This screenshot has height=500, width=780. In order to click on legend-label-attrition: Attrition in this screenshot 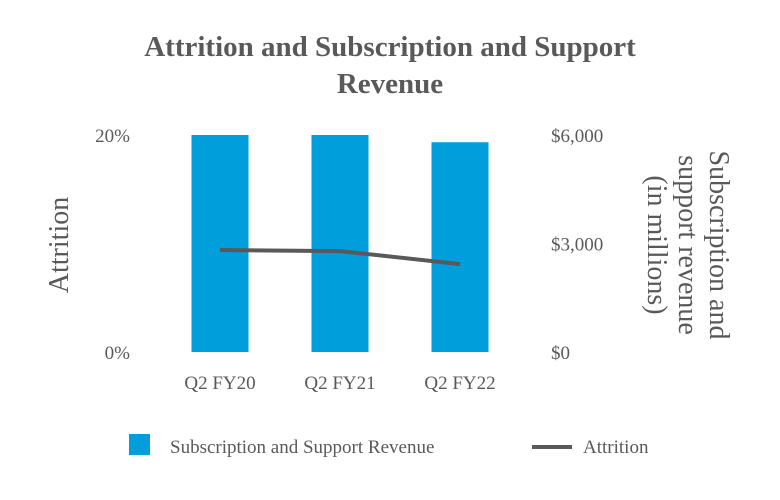, I will do `click(616, 447)`.